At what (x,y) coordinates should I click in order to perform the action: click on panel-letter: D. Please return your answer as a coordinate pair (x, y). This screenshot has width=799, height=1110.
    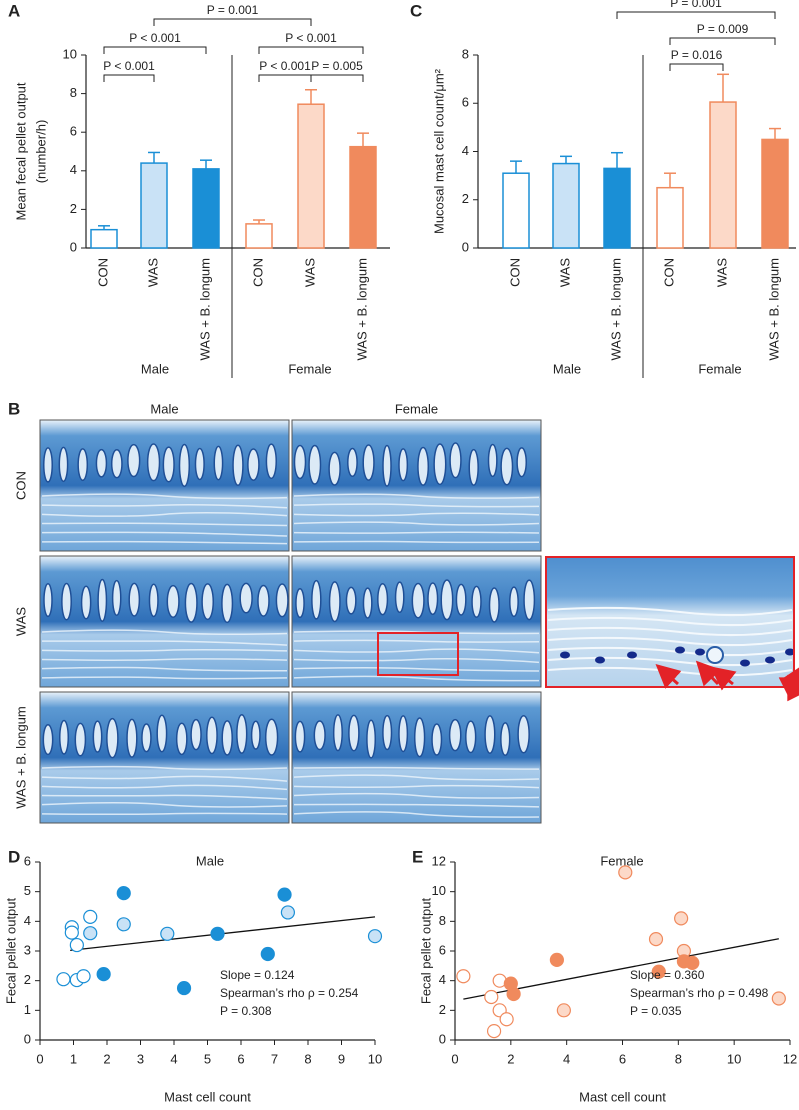
    Looking at the image, I should click on (14, 856).